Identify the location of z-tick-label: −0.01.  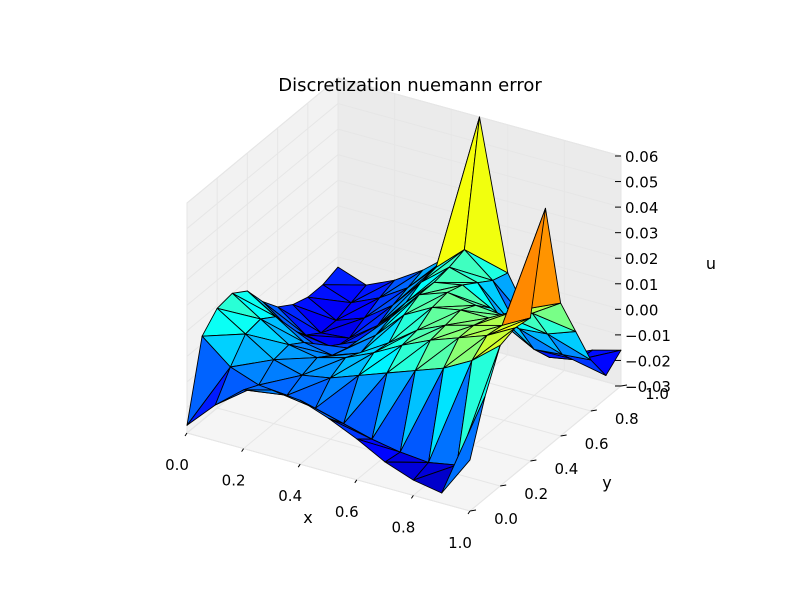
(648, 336).